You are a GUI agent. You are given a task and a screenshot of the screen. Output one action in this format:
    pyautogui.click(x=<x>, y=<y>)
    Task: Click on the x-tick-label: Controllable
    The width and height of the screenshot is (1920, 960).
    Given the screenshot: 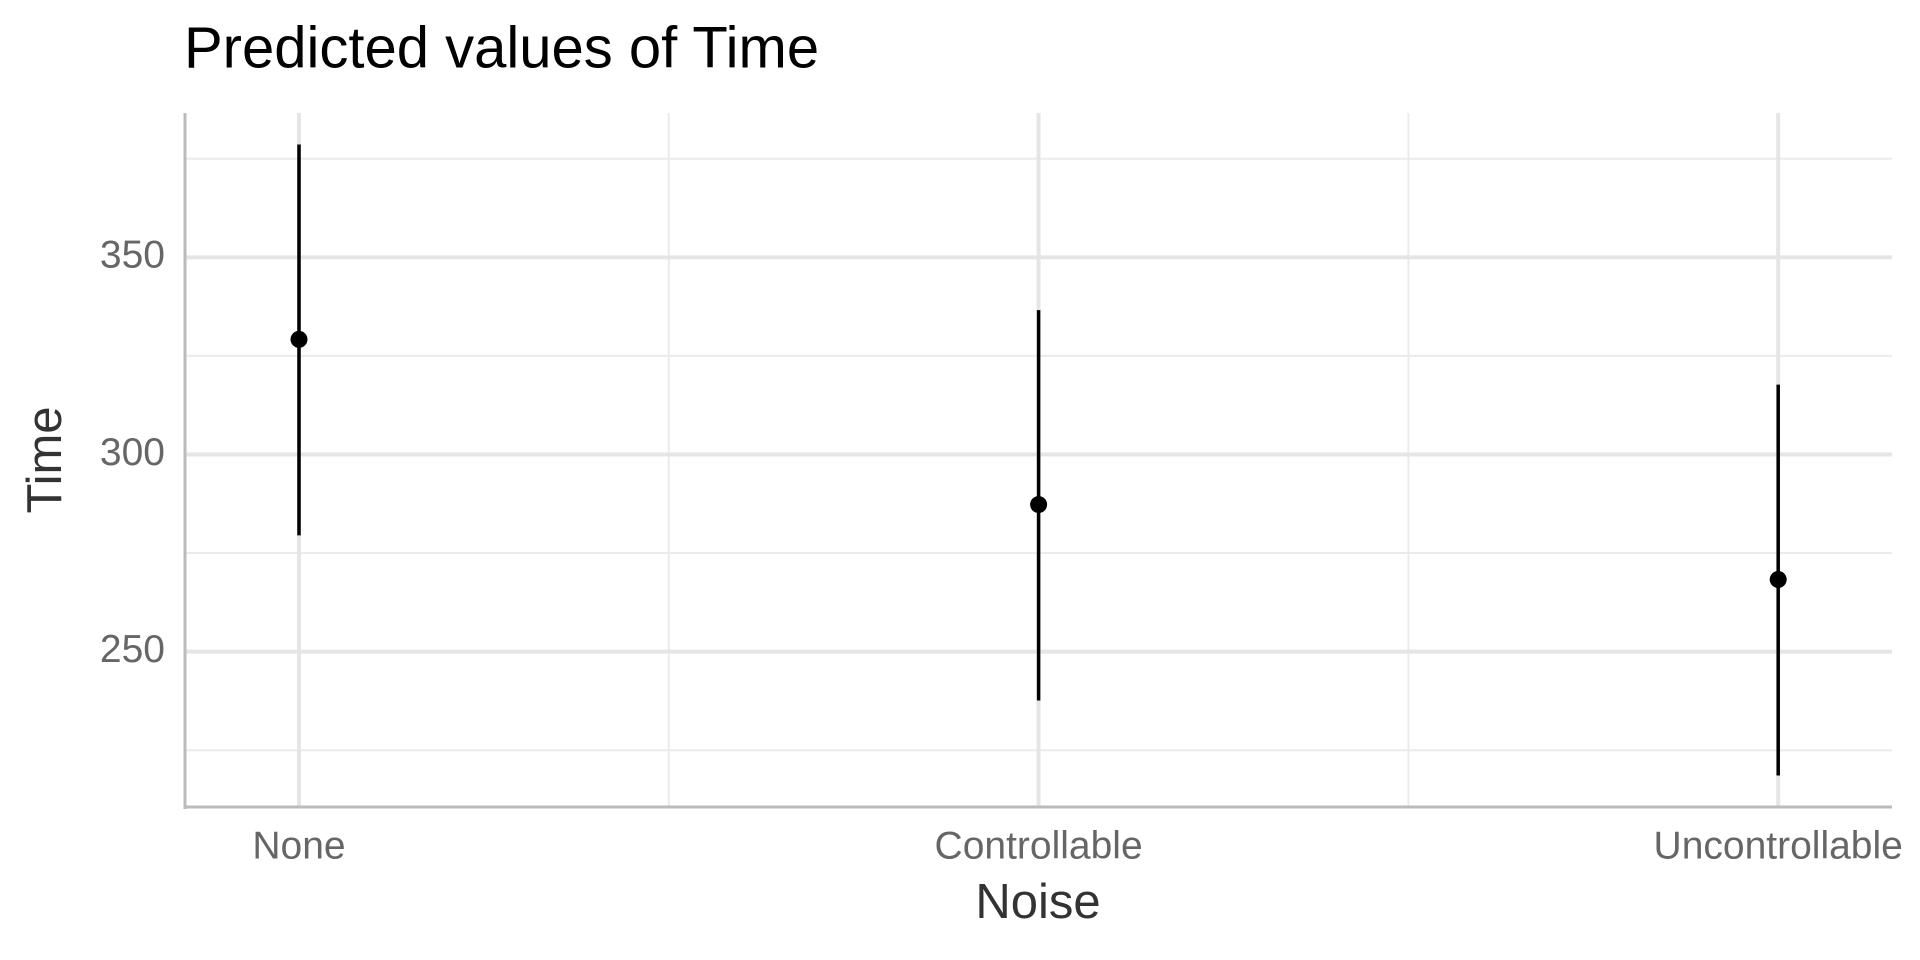 What is the action you would take?
    pyautogui.click(x=1039, y=845)
    